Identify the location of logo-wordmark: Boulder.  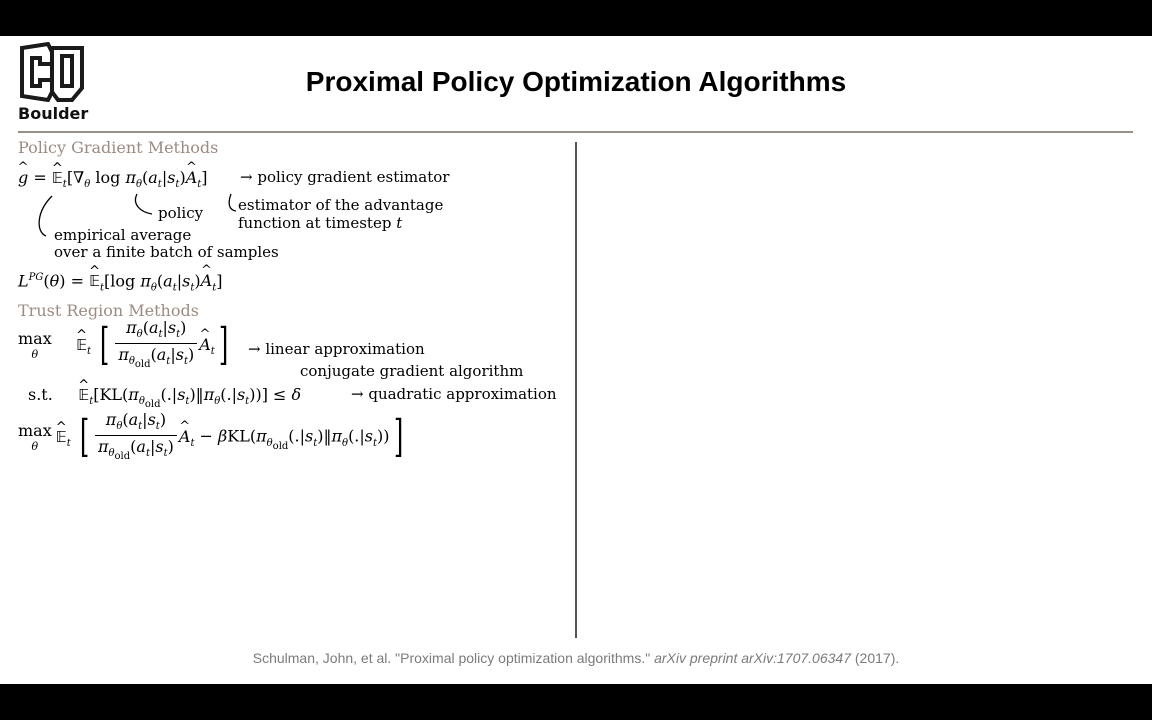
(53, 113).